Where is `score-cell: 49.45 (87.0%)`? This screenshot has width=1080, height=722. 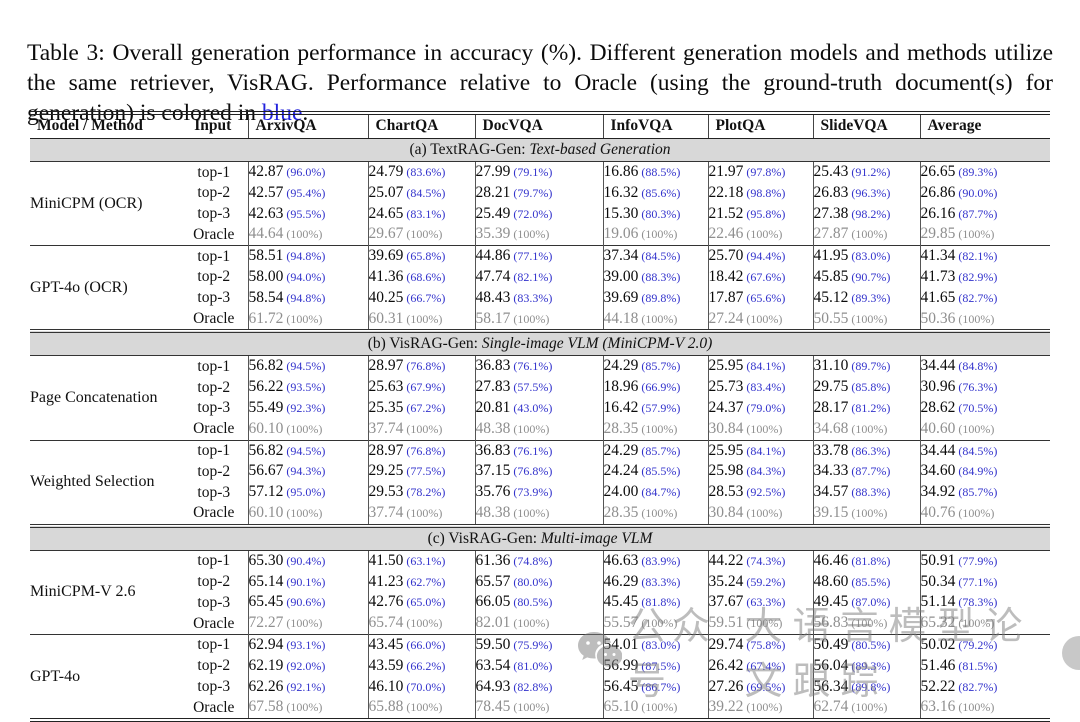 score-cell: 49.45 (87.0%) is located at coordinates (866, 603).